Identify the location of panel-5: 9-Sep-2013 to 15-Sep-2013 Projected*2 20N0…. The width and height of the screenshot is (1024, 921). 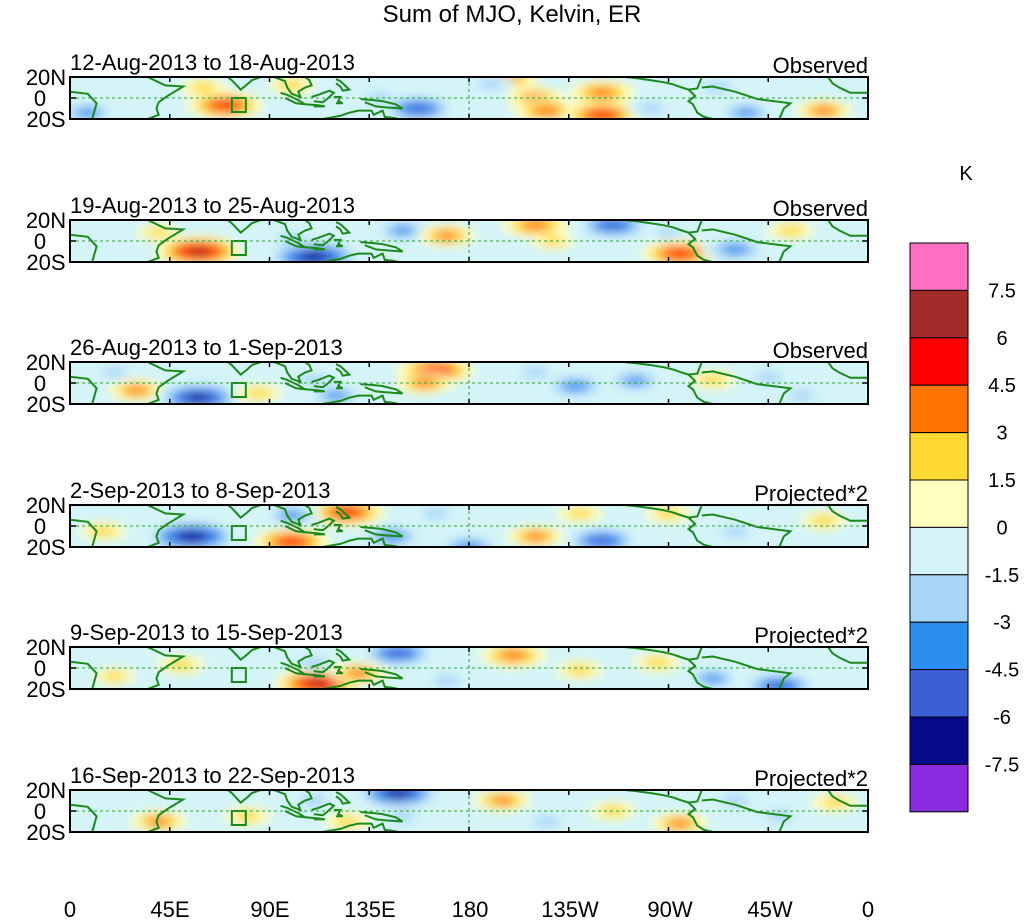
(447, 661).